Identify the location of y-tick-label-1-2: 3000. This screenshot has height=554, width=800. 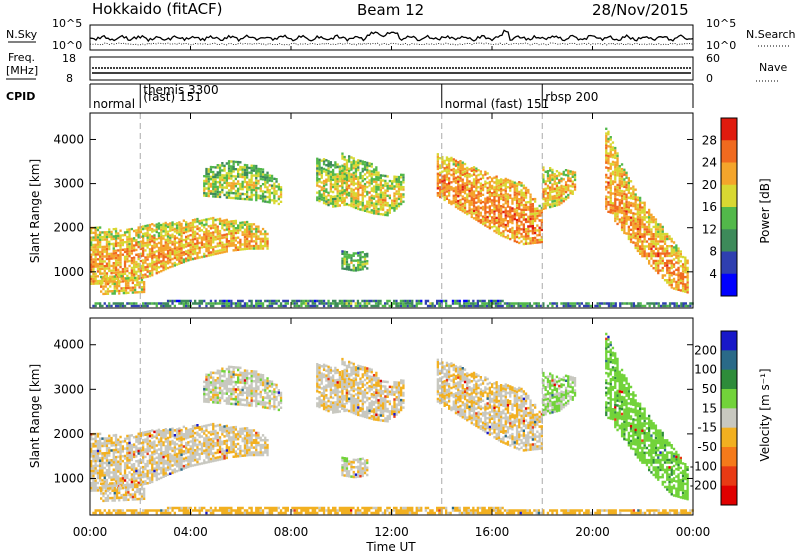
(68, 389).